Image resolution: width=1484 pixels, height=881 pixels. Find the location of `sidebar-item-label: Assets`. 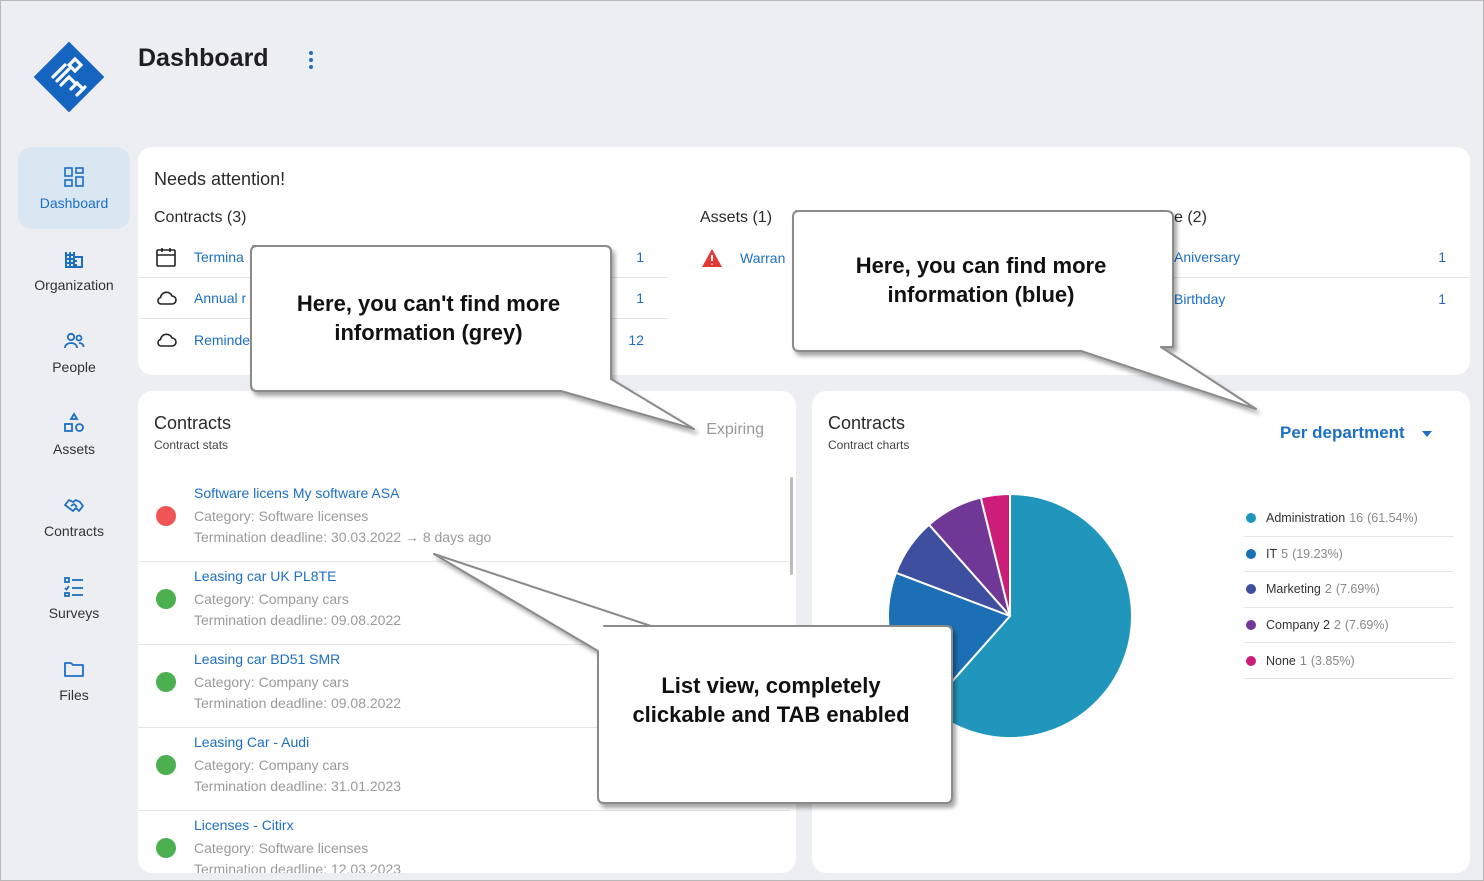

sidebar-item-label: Assets is located at coordinates (73, 449).